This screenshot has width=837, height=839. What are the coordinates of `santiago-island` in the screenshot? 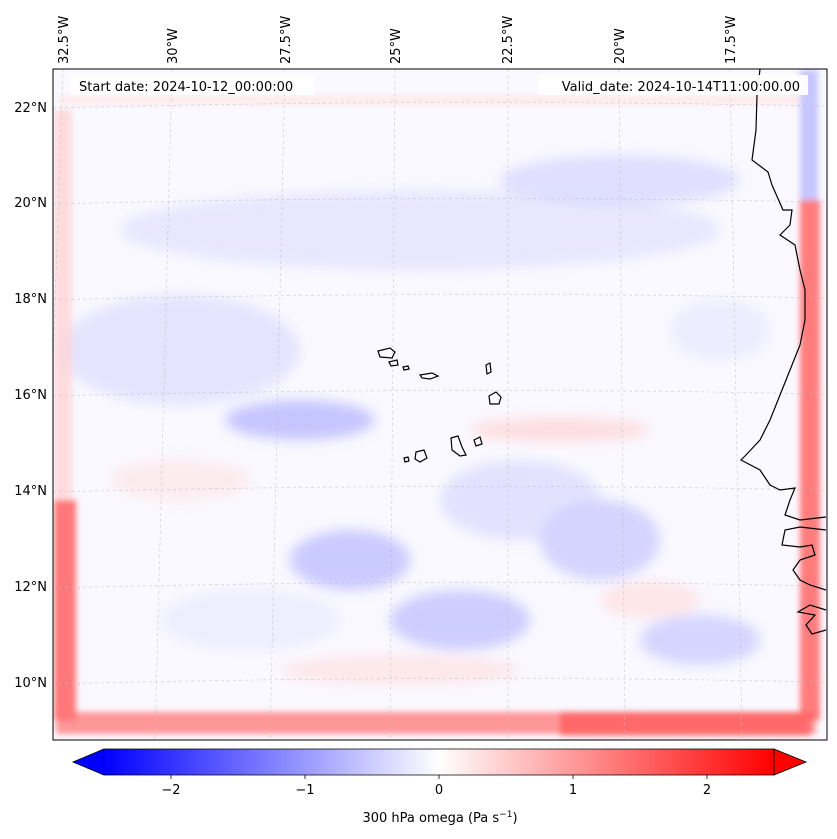 It's located at (458, 446).